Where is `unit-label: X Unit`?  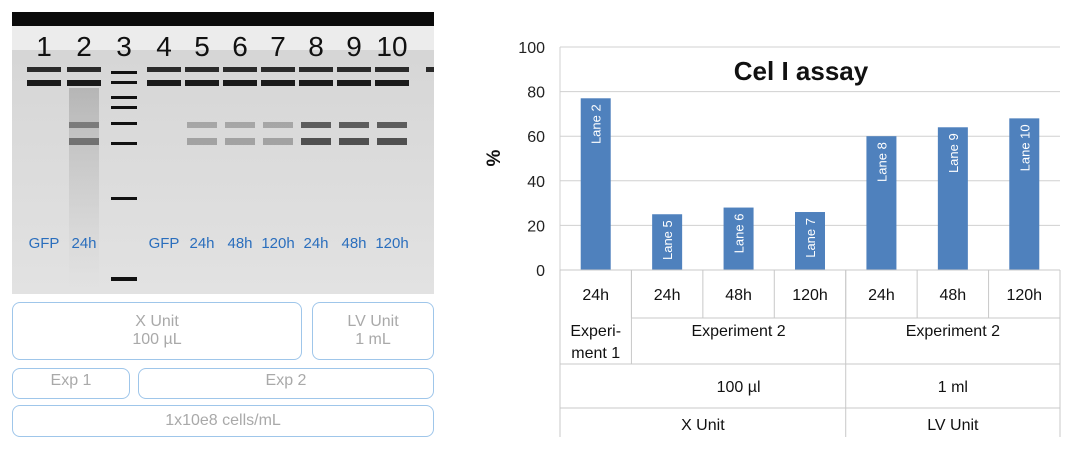
unit-label: X Unit is located at coordinates (703, 425).